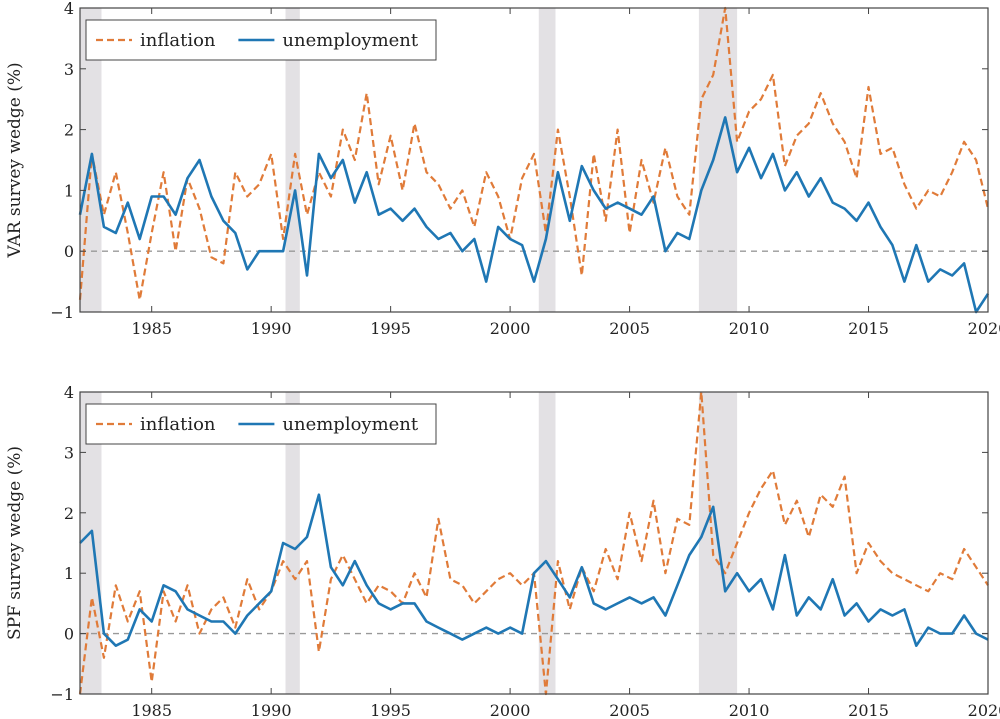  What do you see at coordinates (271, 328) in the screenshot?
I see `var-x-tick-label: 1990` at bounding box center [271, 328].